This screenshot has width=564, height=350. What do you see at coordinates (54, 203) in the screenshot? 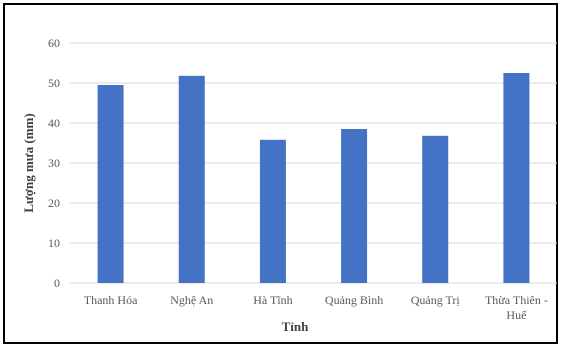
I see `y-tick-label: 20` at bounding box center [54, 203].